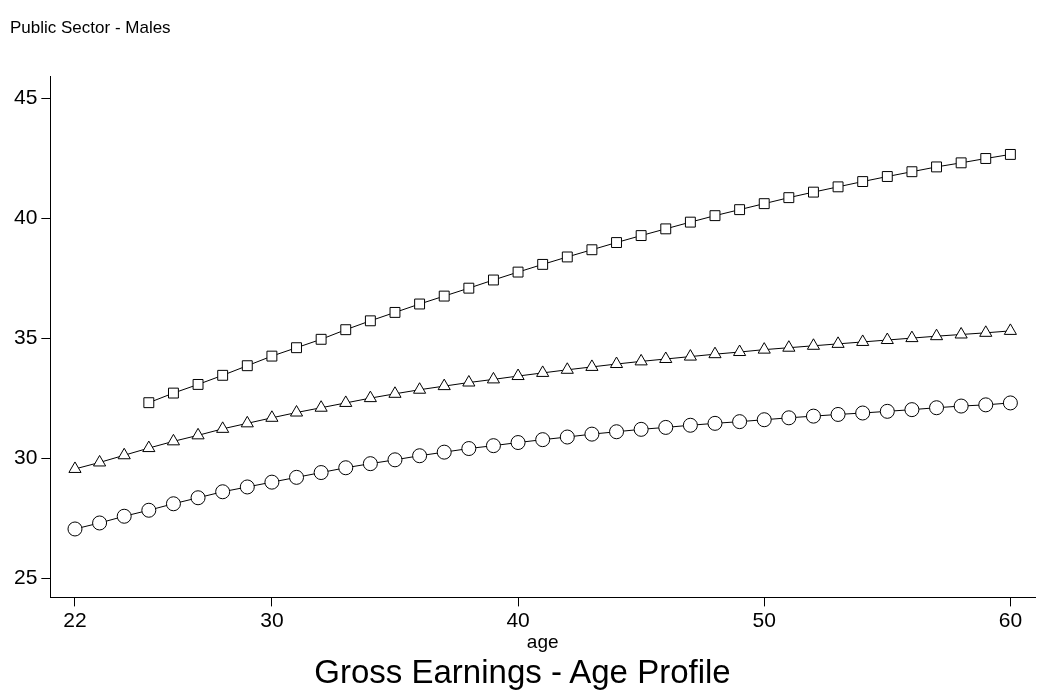 The width and height of the screenshot is (1053, 698). What do you see at coordinates (272, 619) in the screenshot?
I see `x-tick-label: 30` at bounding box center [272, 619].